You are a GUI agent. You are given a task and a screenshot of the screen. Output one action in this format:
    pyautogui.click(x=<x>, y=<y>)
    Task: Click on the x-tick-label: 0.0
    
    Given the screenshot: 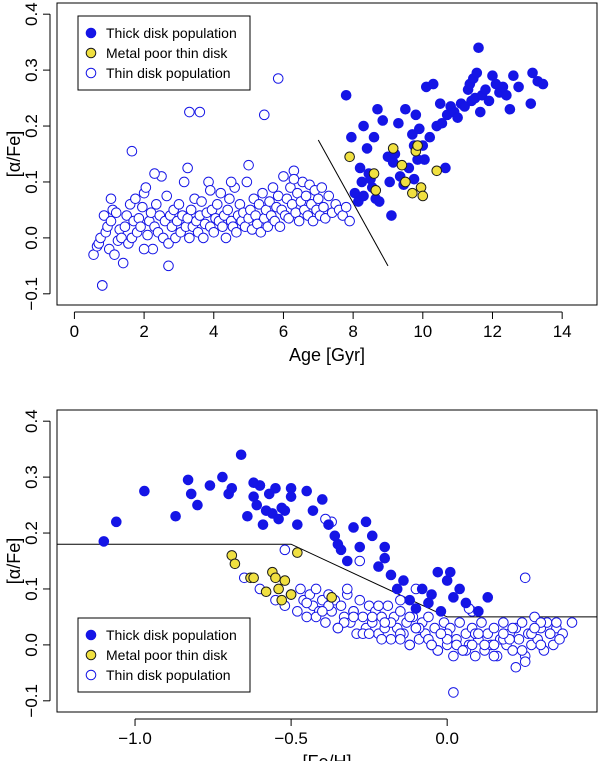 What is the action you would take?
    pyautogui.click(x=447, y=738)
    